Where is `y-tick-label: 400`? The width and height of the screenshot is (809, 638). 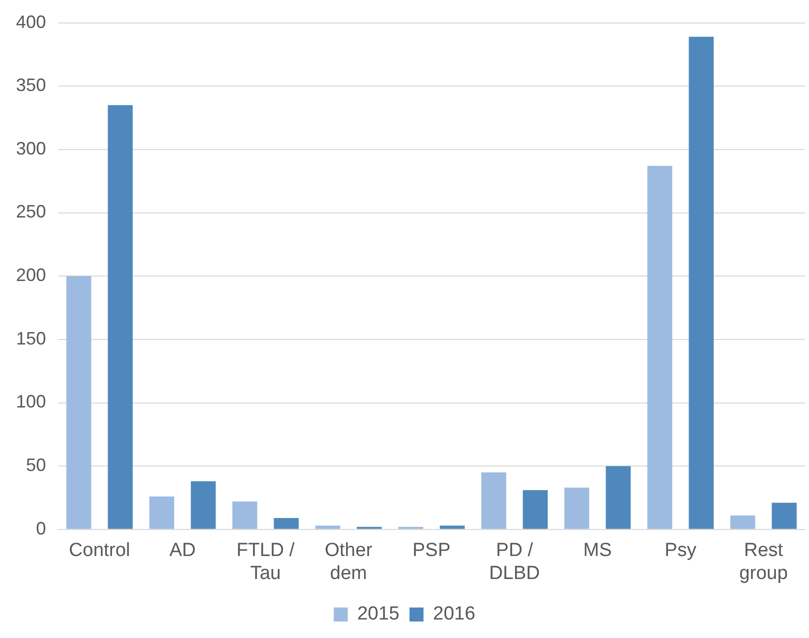
y-tick-label: 400 is located at coordinates (31, 22).